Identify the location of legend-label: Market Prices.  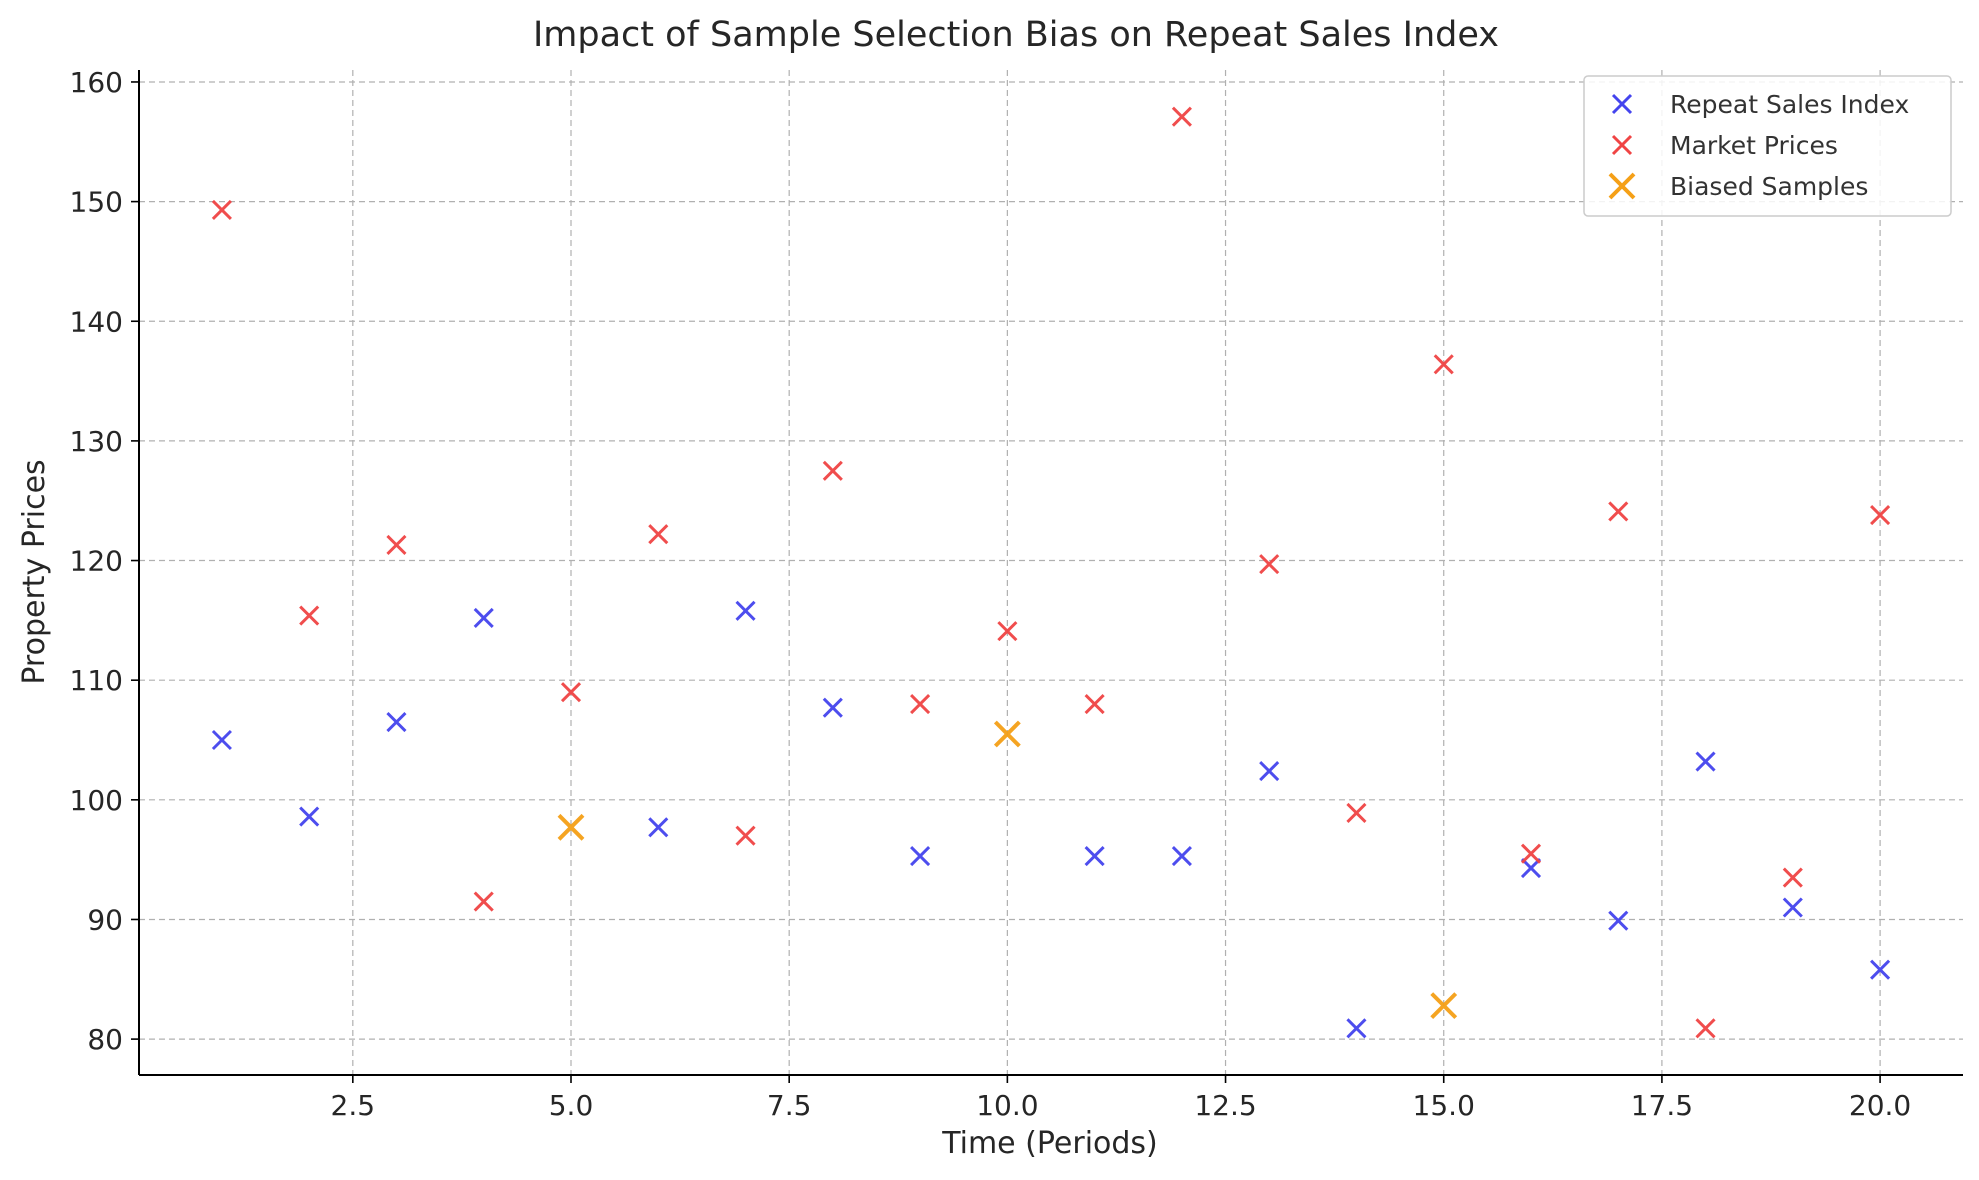
(1754, 145).